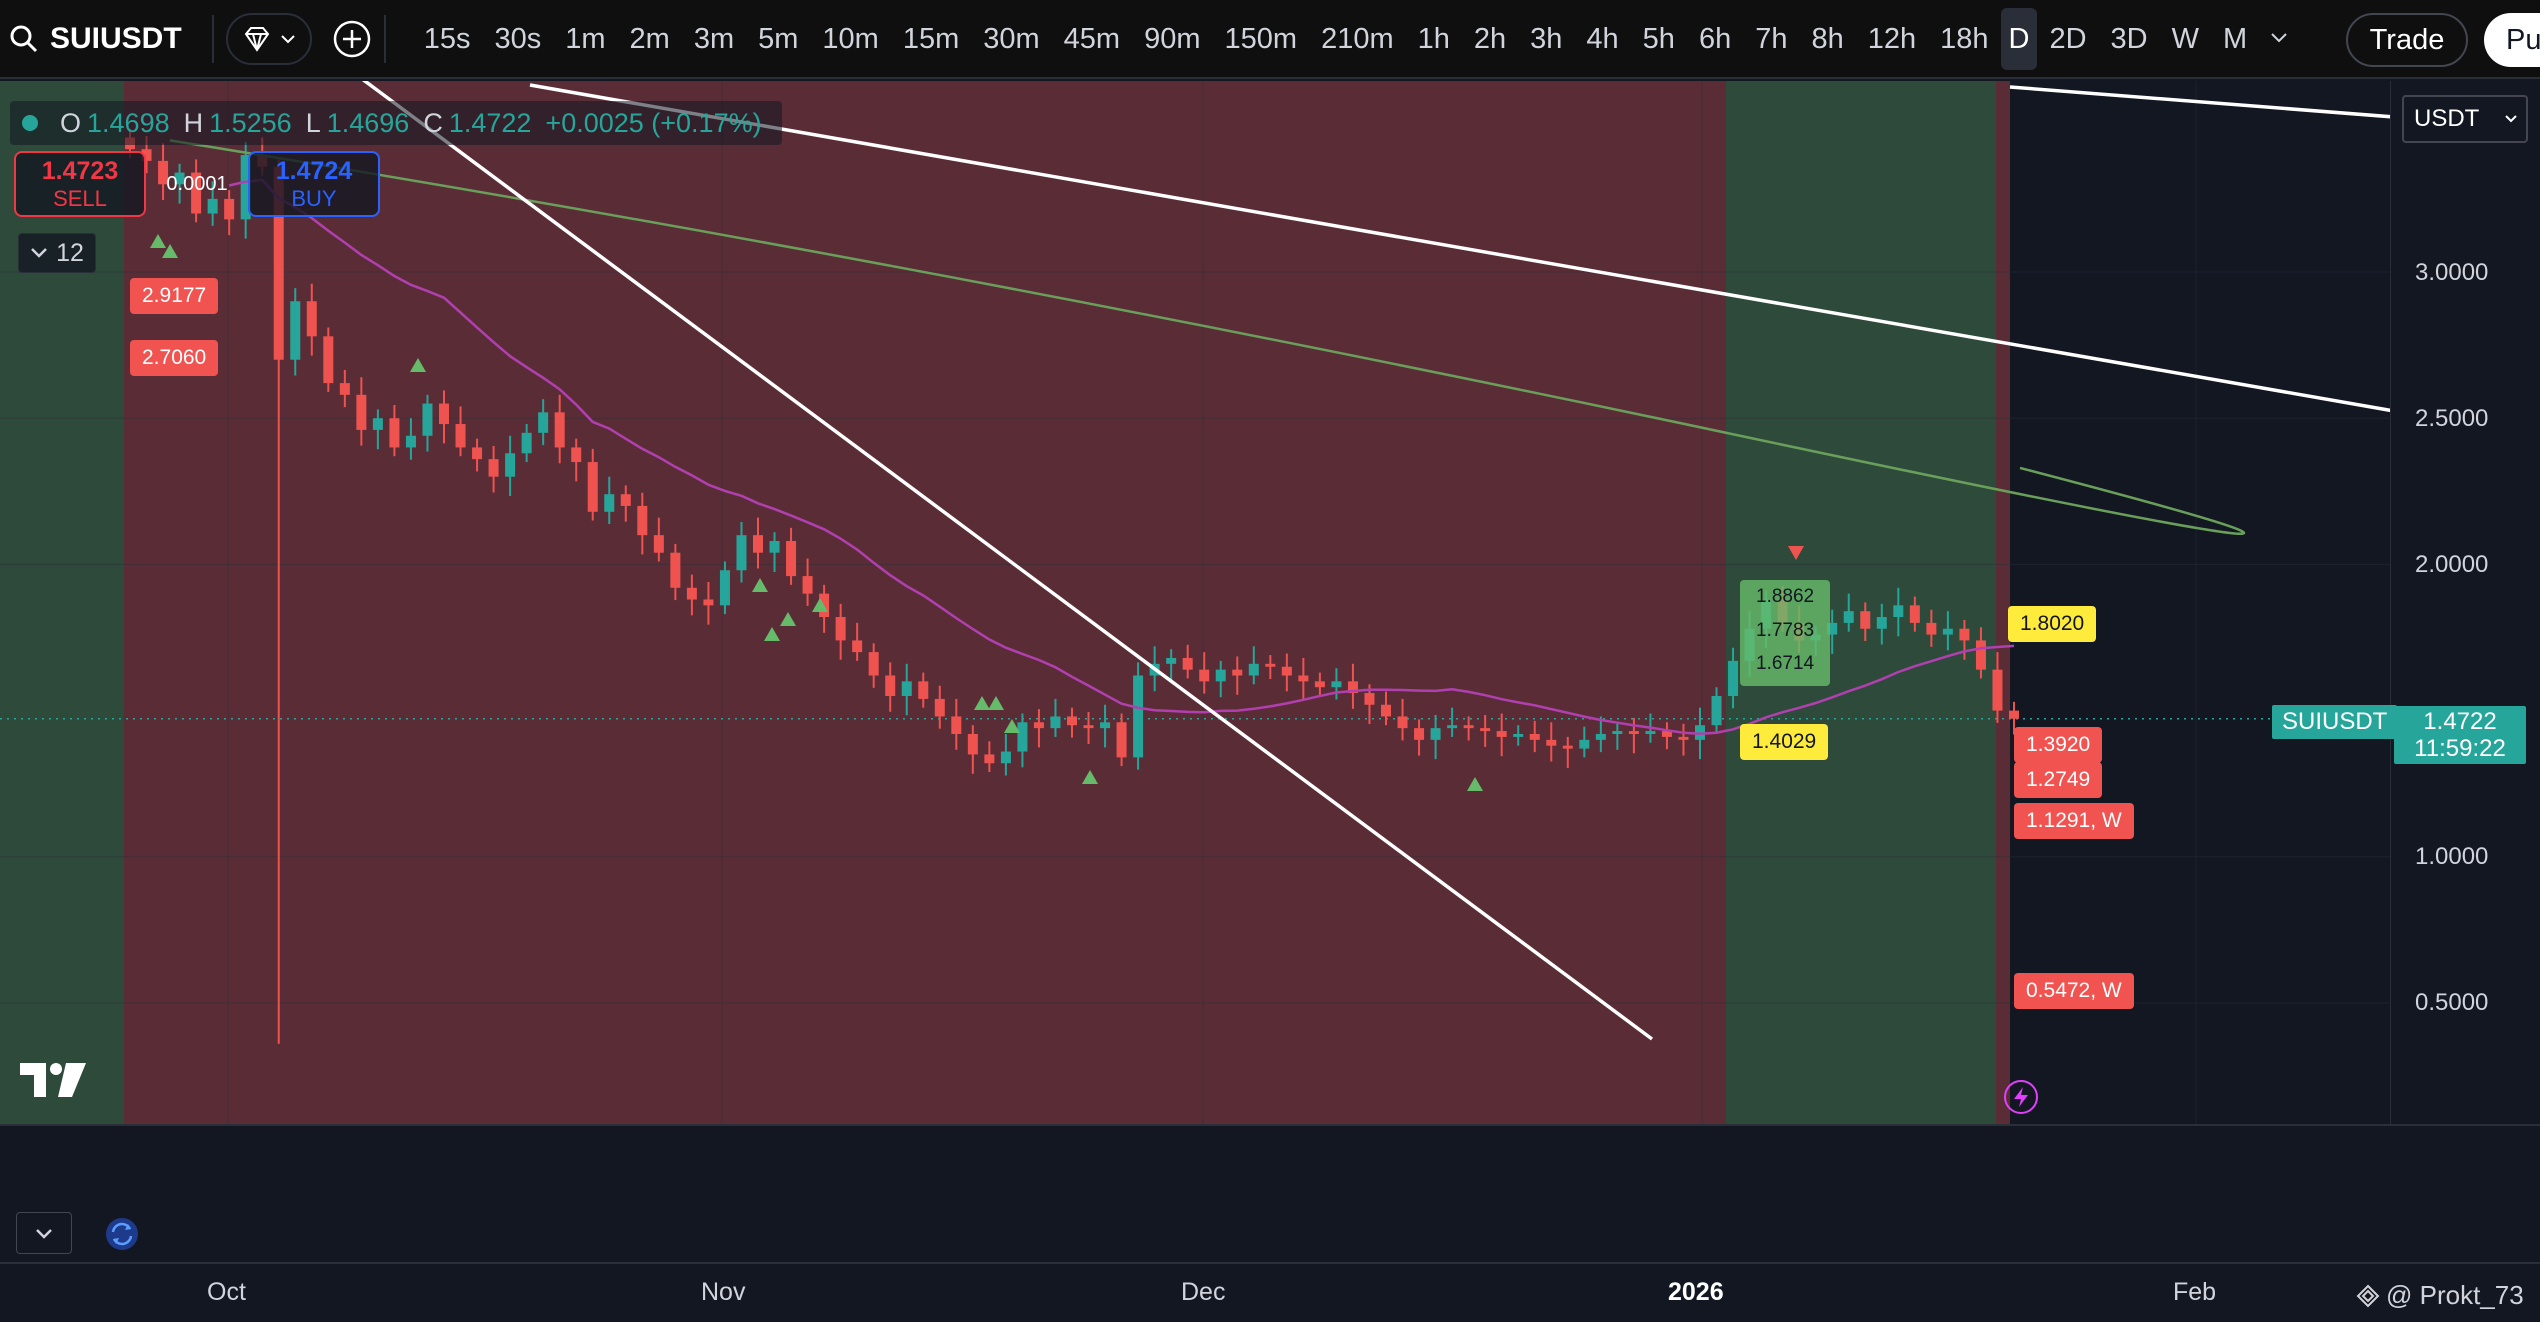 This screenshot has height=1322, width=2540. I want to click on currency-value: USDT, so click(2447, 118).